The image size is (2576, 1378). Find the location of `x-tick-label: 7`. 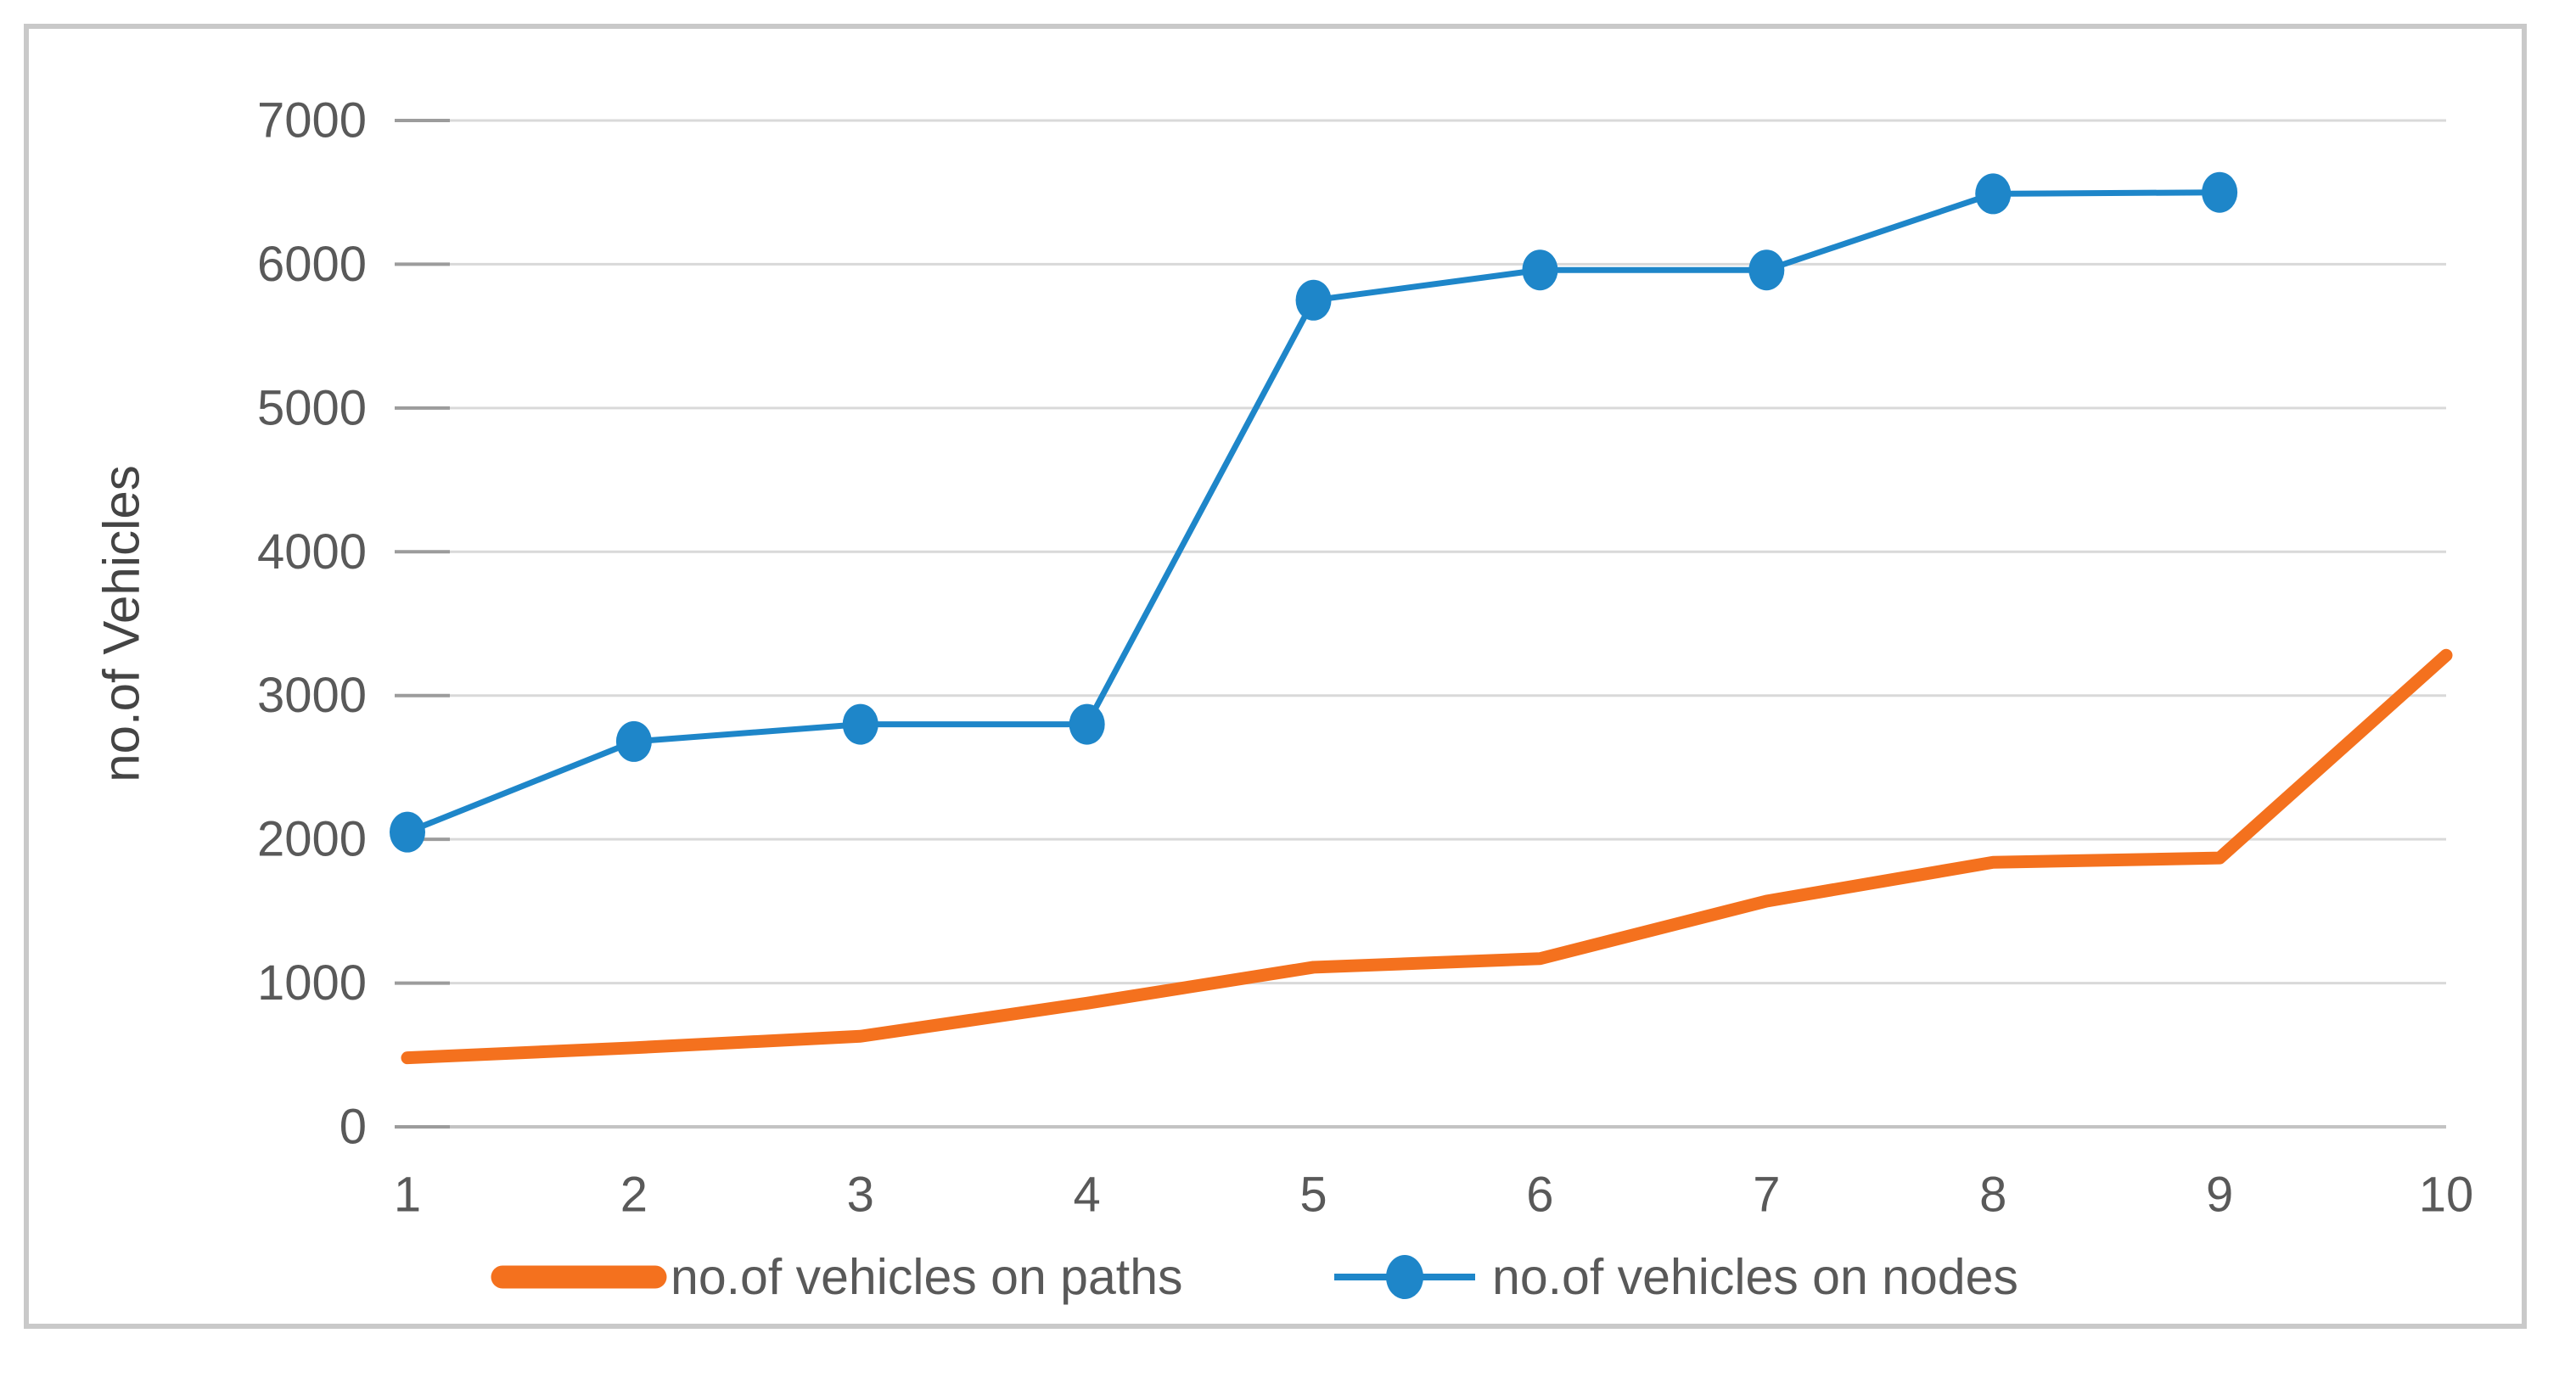

x-tick-label: 7 is located at coordinates (1766, 1195).